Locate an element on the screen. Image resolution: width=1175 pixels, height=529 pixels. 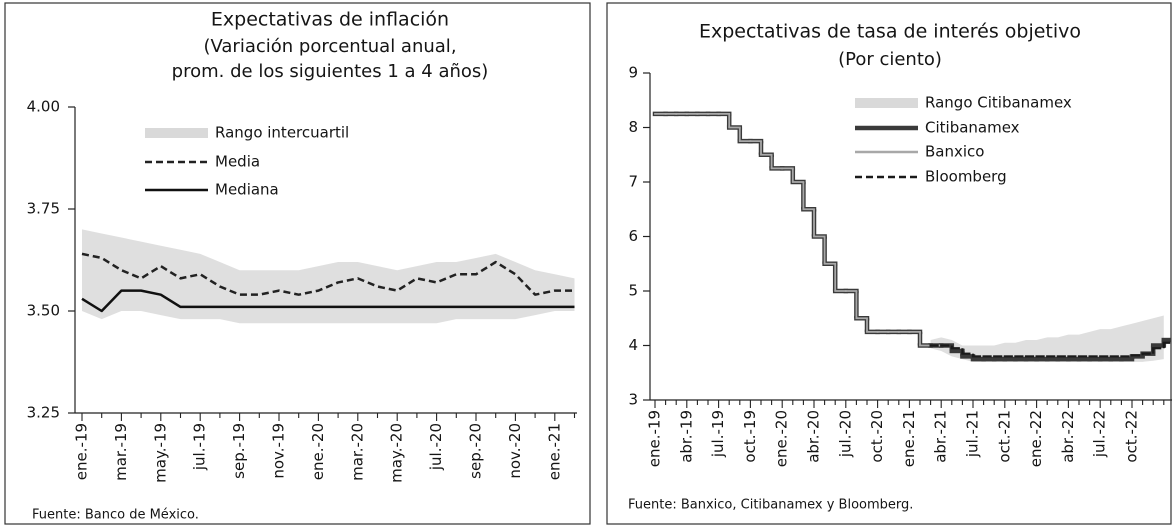
y-tick-label: 8 is located at coordinates (633, 127).